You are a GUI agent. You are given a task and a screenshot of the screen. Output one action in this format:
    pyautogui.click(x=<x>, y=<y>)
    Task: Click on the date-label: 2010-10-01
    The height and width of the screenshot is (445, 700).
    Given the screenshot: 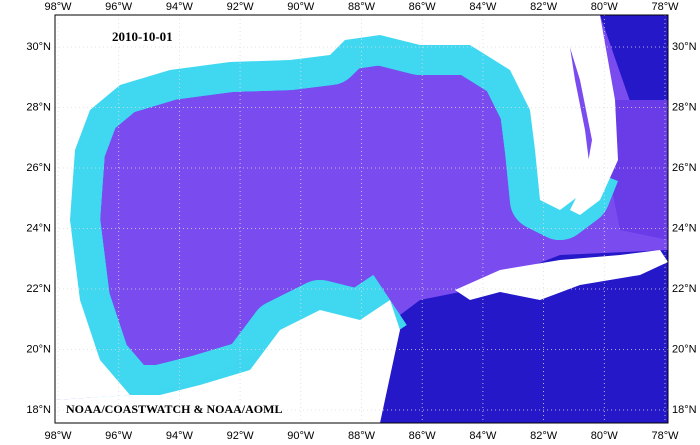 What is the action you would take?
    pyautogui.click(x=142, y=36)
    